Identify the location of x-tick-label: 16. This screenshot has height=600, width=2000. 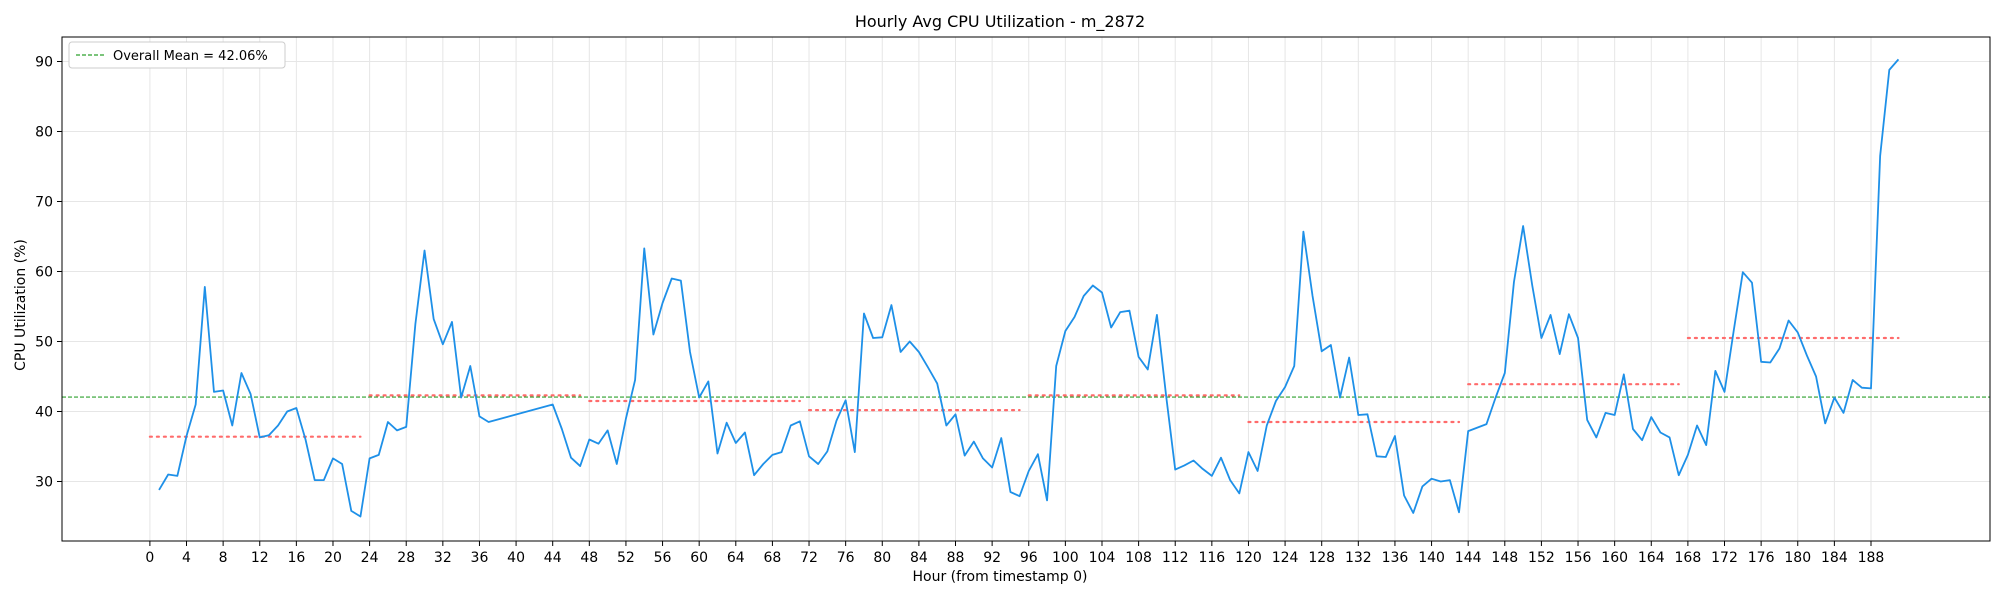
(296, 558).